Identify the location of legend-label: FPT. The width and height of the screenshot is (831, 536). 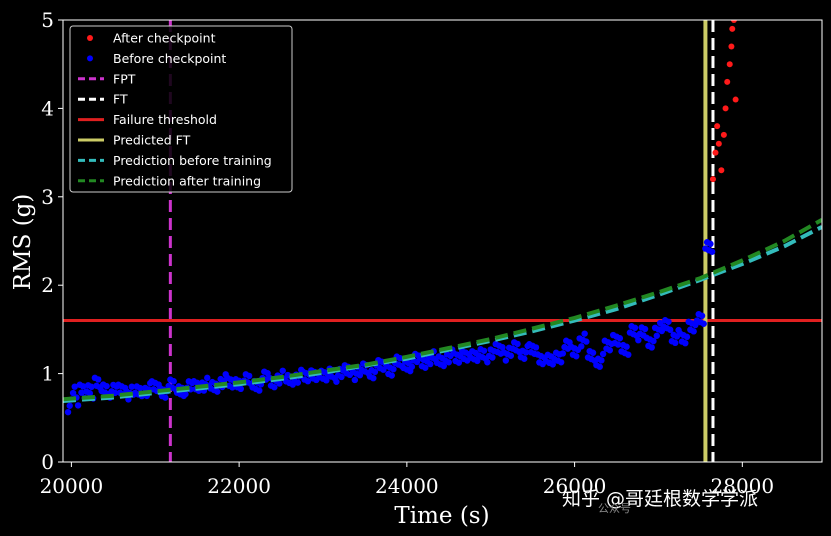
(124, 78).